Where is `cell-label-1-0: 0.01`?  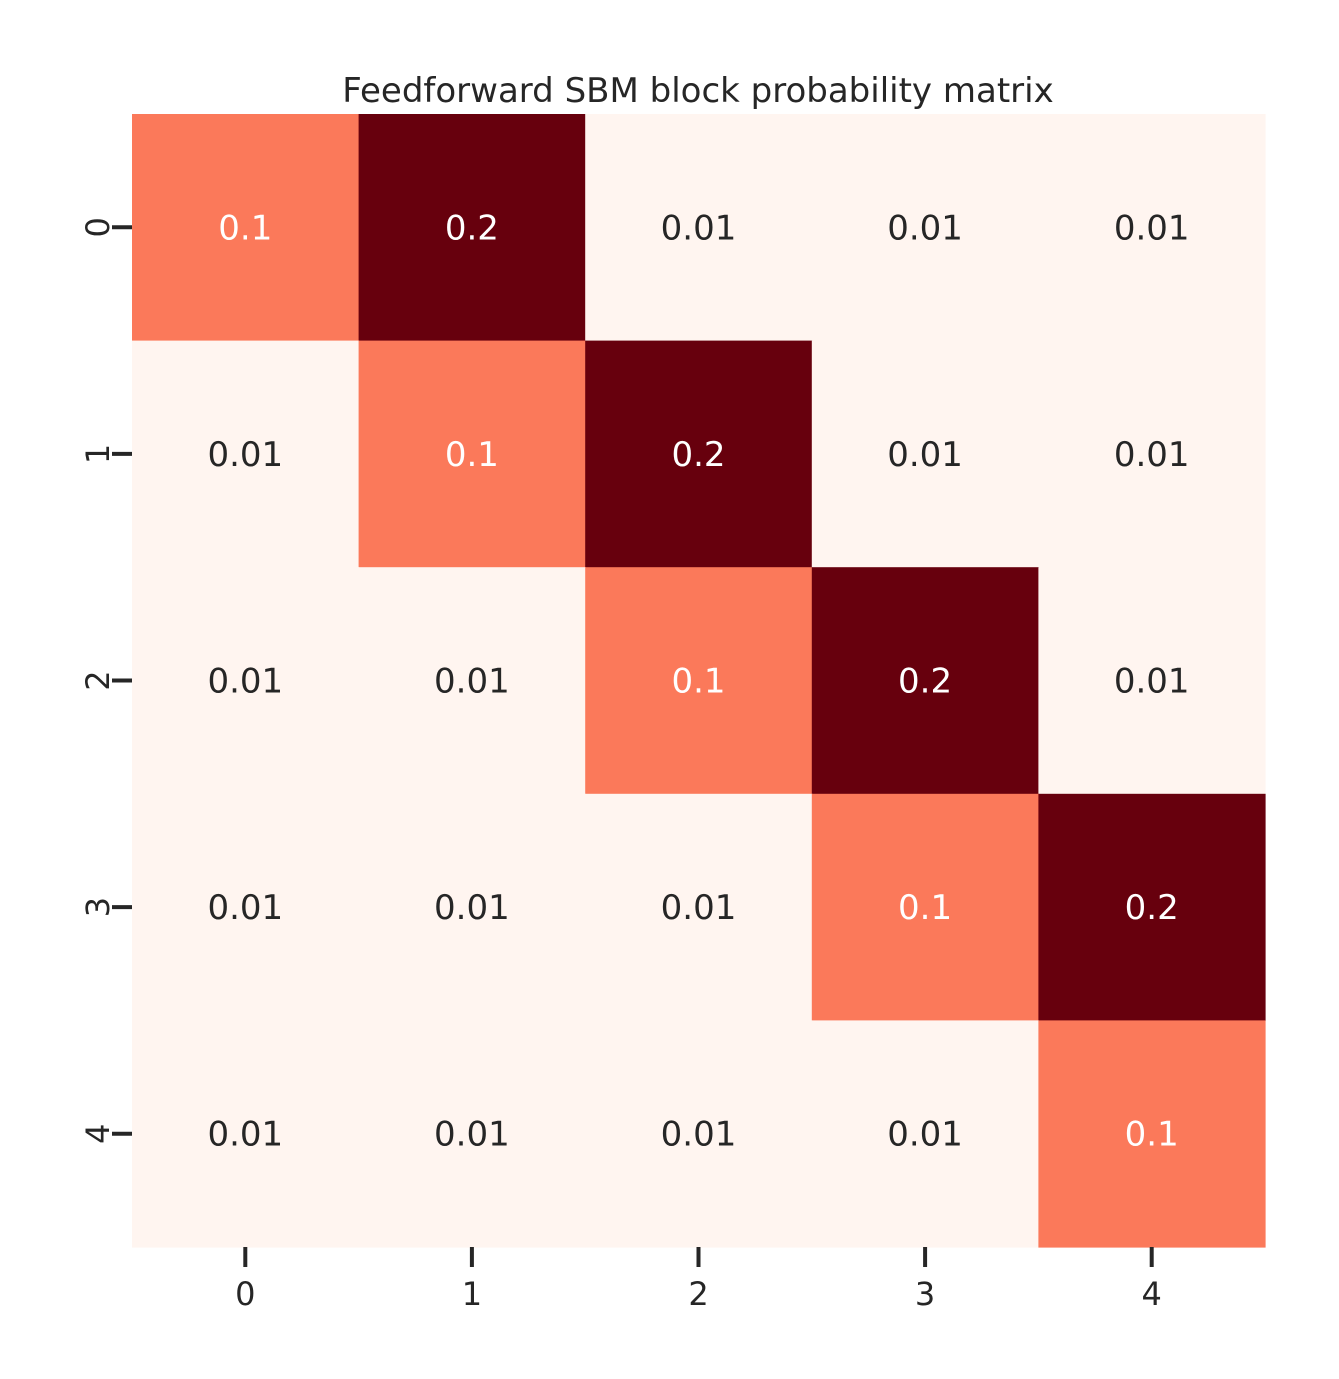 cell-label-1-0: 0.01 is located at coordinates (245, 455).